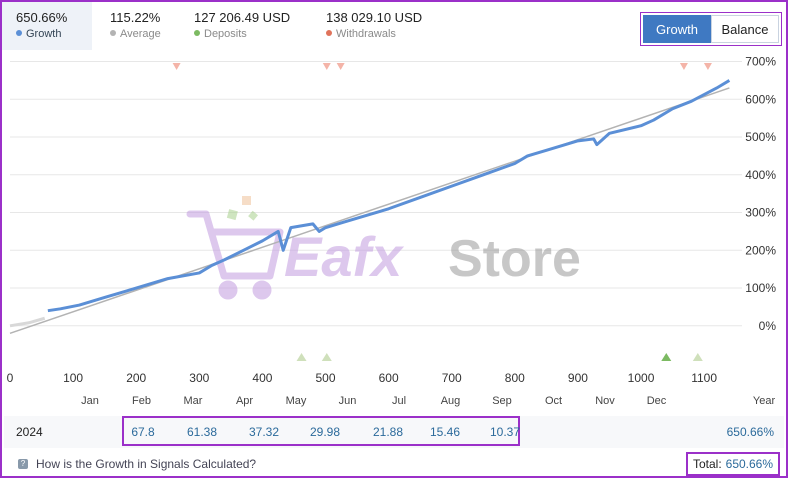  What do you see at coordinates (760, 288) in the screenshot?
I see `y-tick-label: 100%` at bounding box center [760, 288].